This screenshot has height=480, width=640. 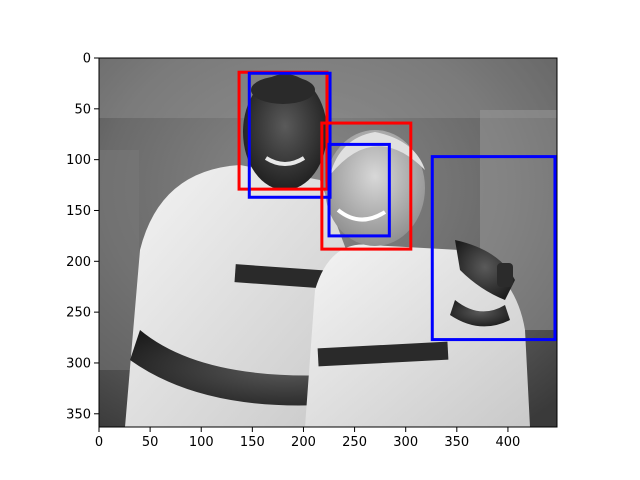 I want to click on x-tick-label: 150, so click(x=252, y=442).